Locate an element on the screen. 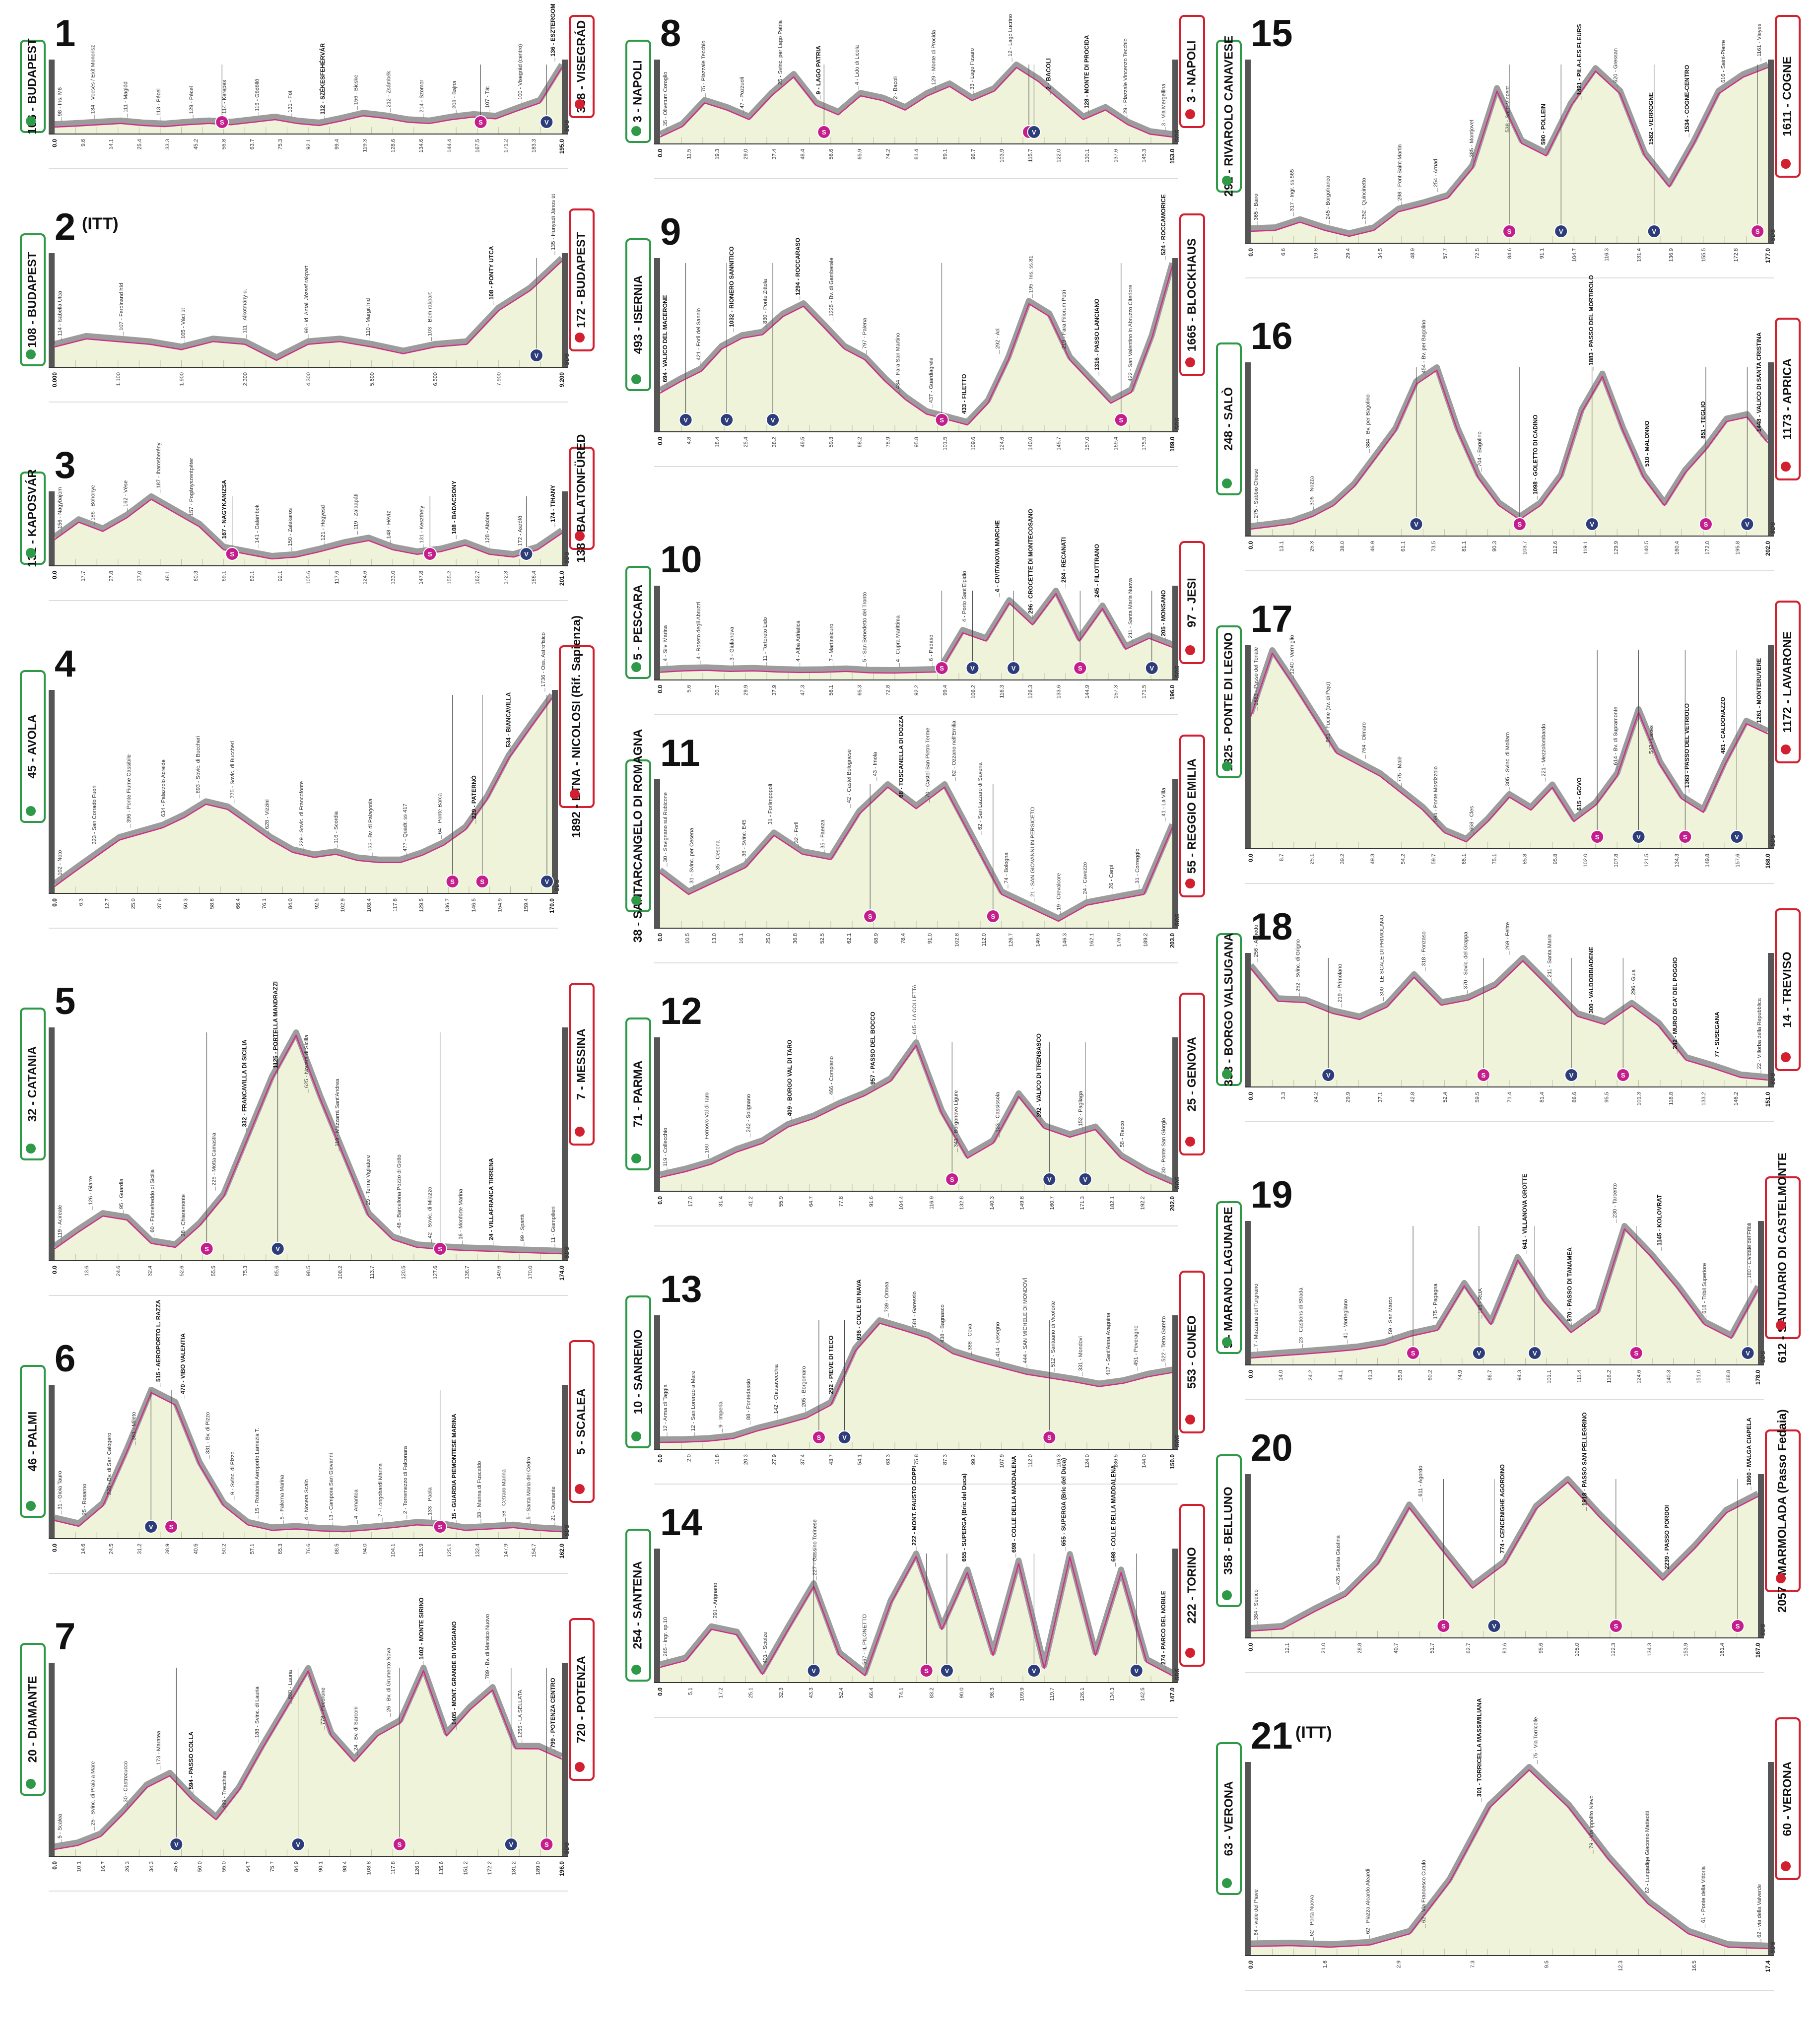  waypoint-label: 698 - COLLE DELLA MADDALENA is located at coordinates (1014, 1504).